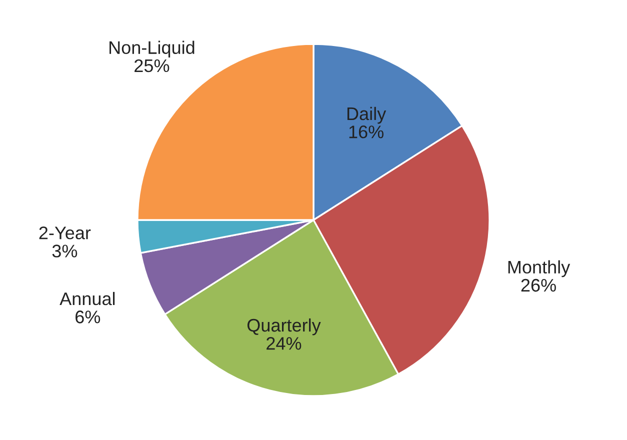 This screenshot has width=627, height=440. I want to click on slice-label: Monthly, so click(539, 269).